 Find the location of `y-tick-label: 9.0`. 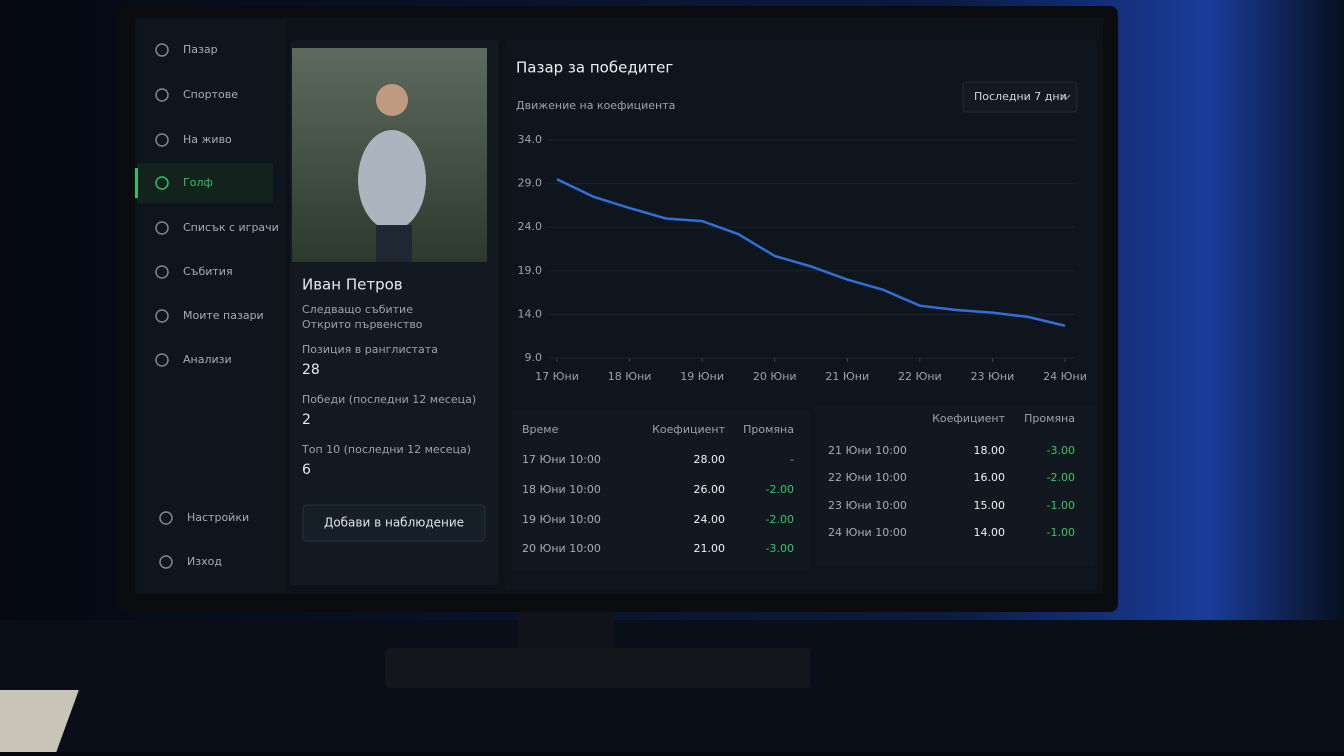

y-tick-label: 9.0 is located at coordinates (534, 357).